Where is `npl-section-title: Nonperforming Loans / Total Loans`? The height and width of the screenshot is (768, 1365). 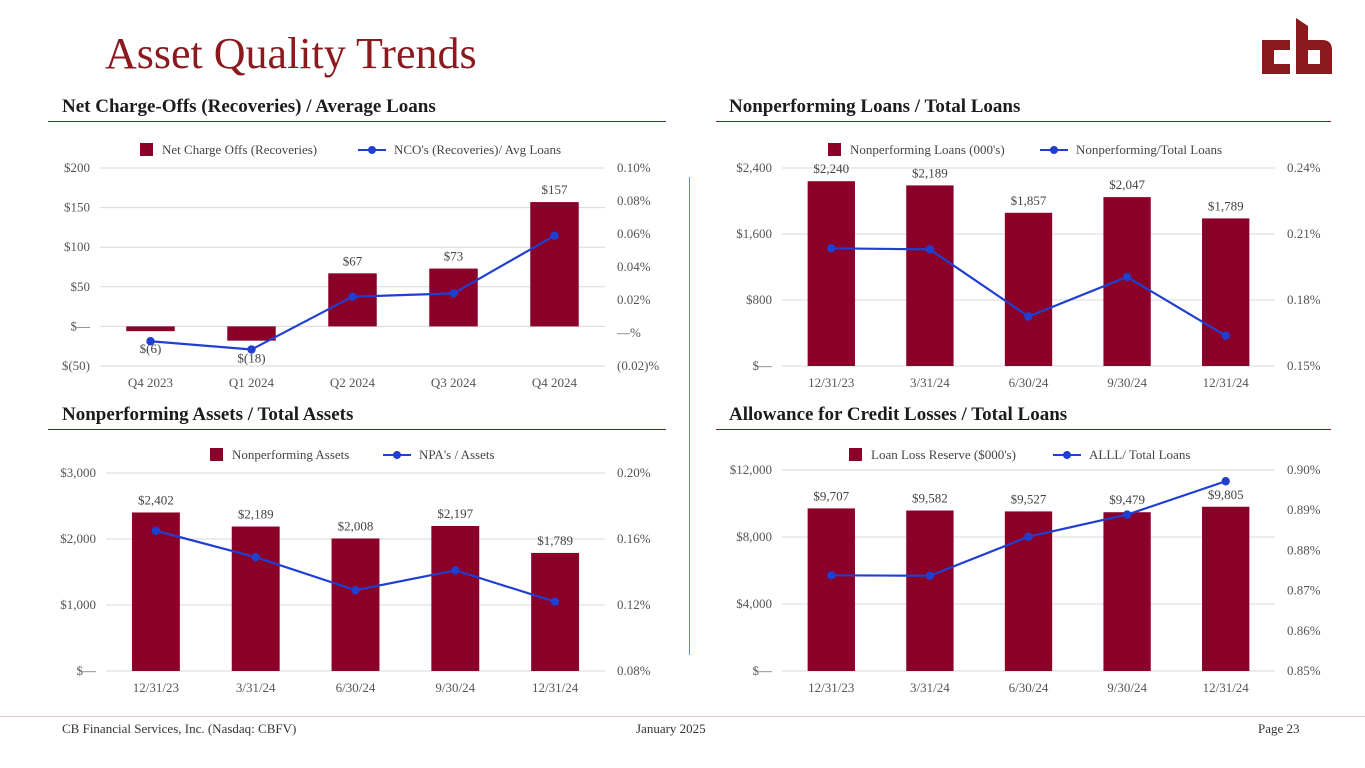
npl-section-title: Nonperforming Loans / Total Loans is located at coordinates (875, 106).